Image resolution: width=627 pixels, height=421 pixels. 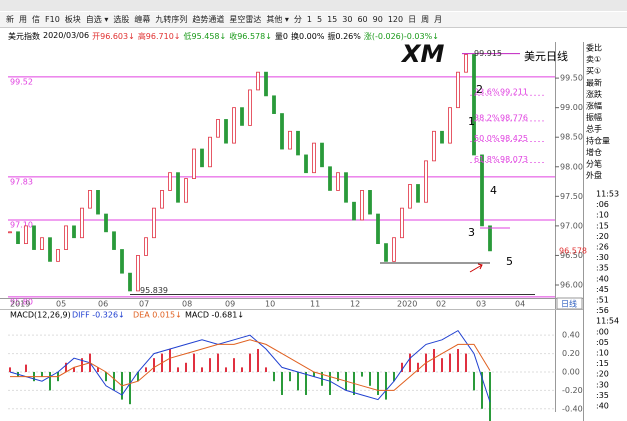 I want to click on toolbar-item: 缠幕, so click(x=142, y=19).